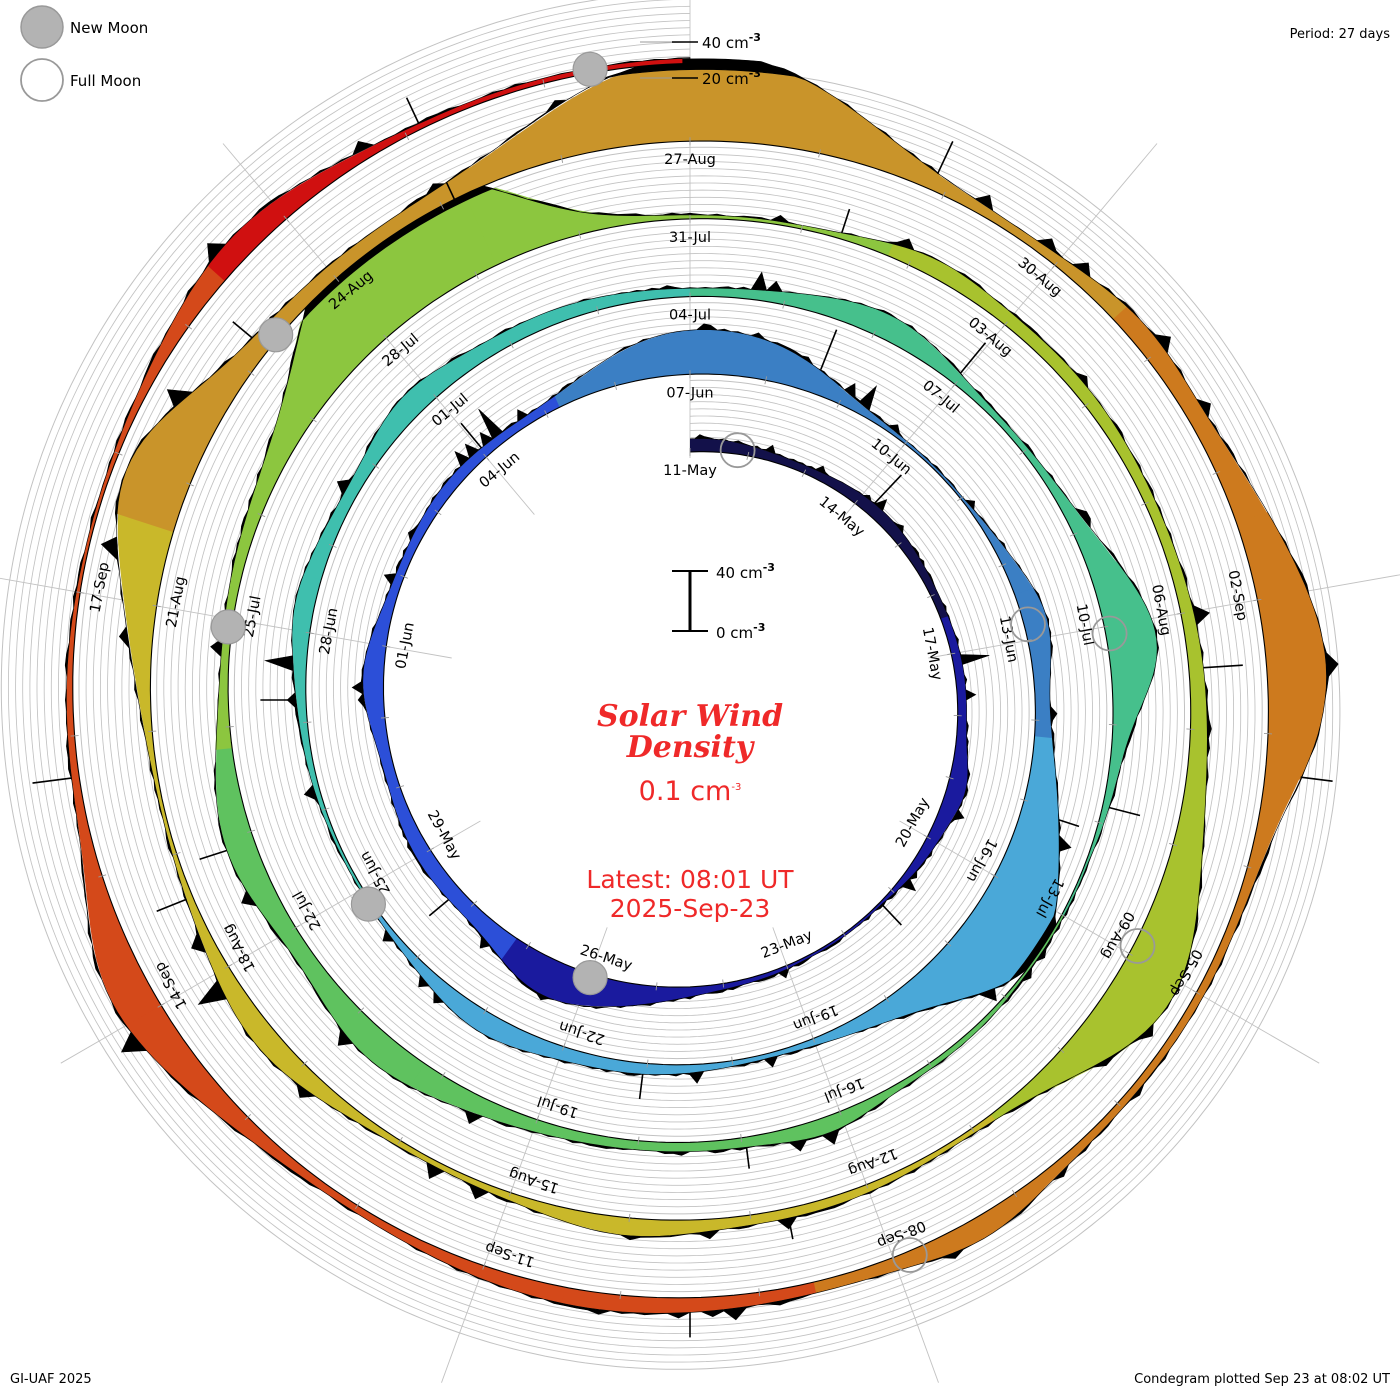  I want to click on top-scale-guides, so click(658, 60).